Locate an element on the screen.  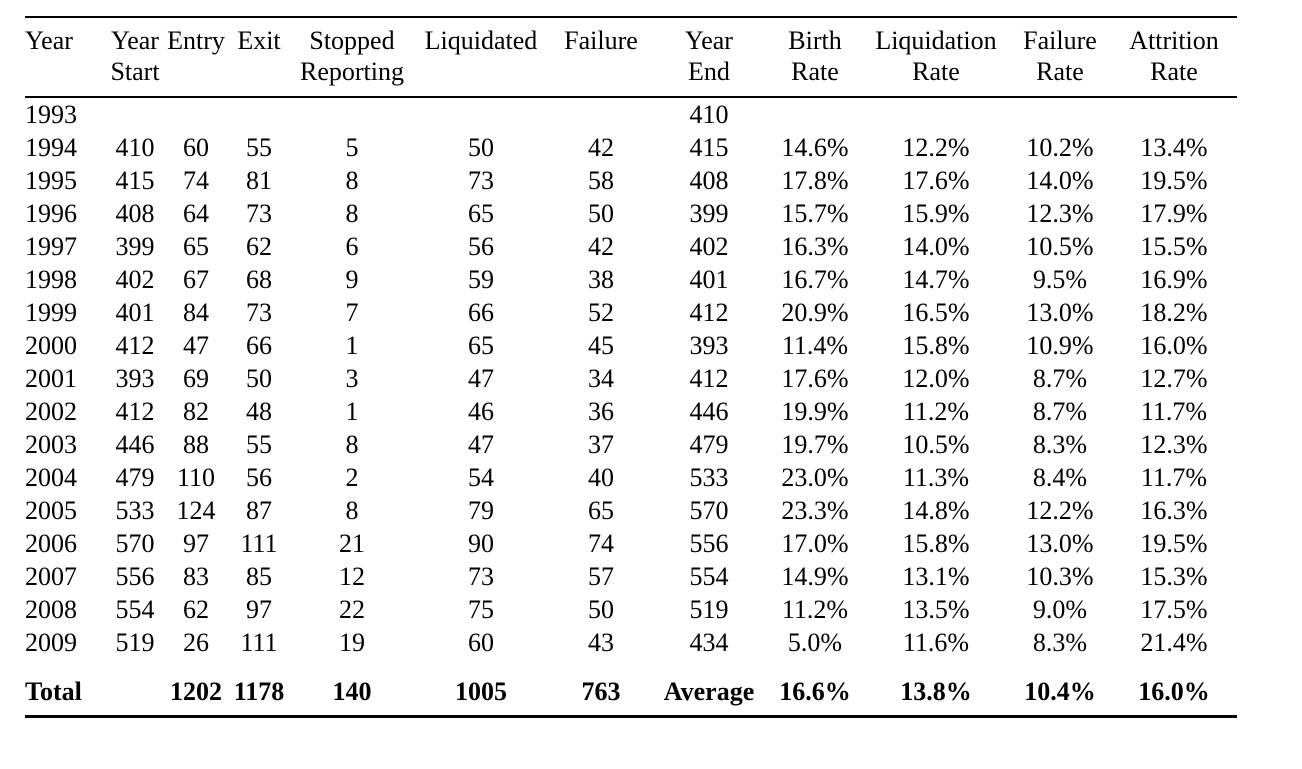
table-cell: 81 is located at coordinates (259, 180).